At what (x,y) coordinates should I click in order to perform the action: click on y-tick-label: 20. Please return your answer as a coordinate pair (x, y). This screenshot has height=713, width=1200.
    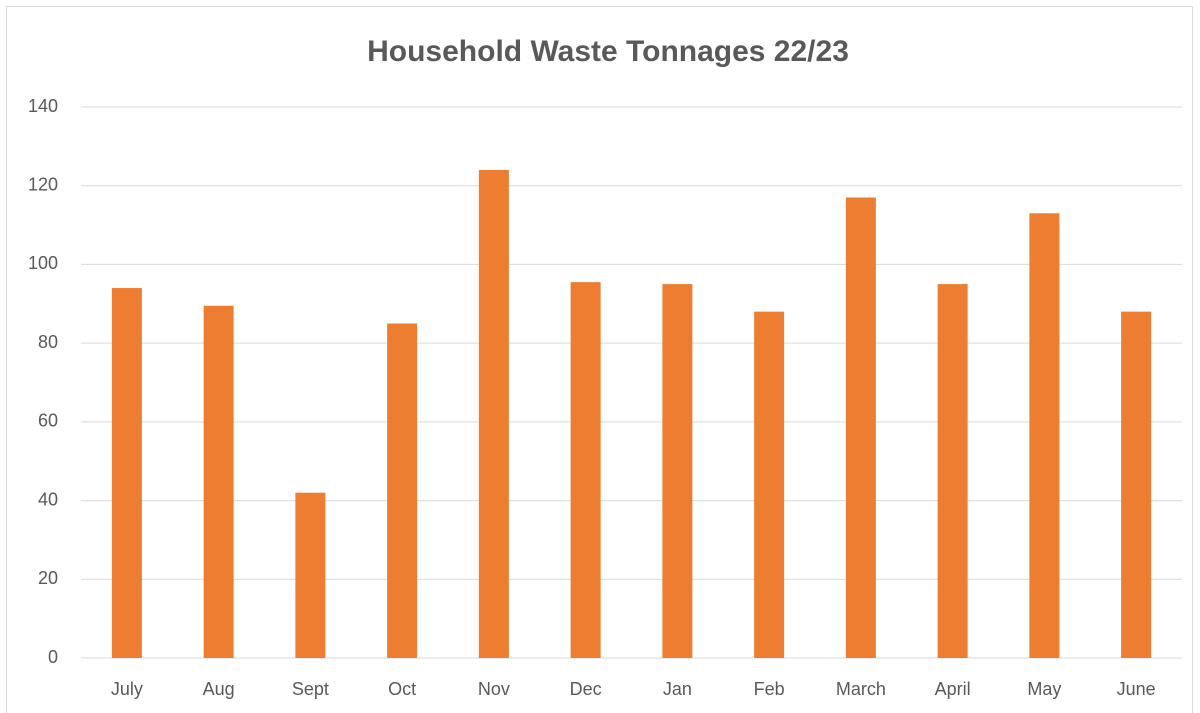
    Looking at the image, I should click on (48, 578).